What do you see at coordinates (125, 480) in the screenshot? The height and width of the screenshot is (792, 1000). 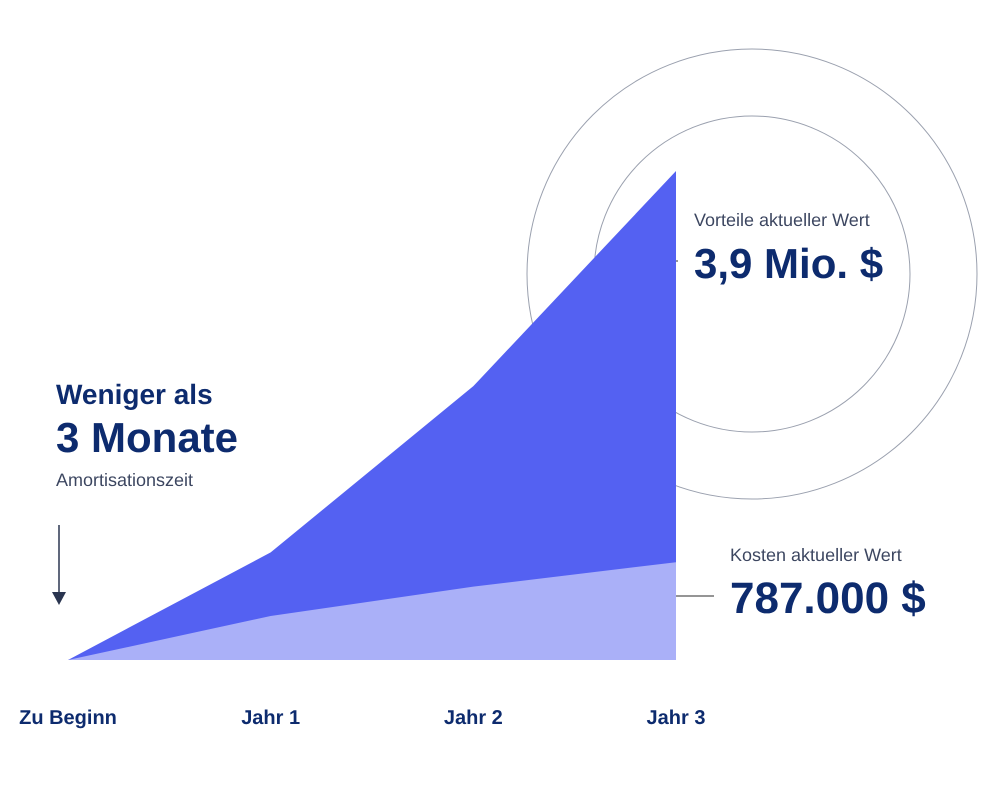 I see `annotation: Amortisationszeit` at bounding box center [125, 480].